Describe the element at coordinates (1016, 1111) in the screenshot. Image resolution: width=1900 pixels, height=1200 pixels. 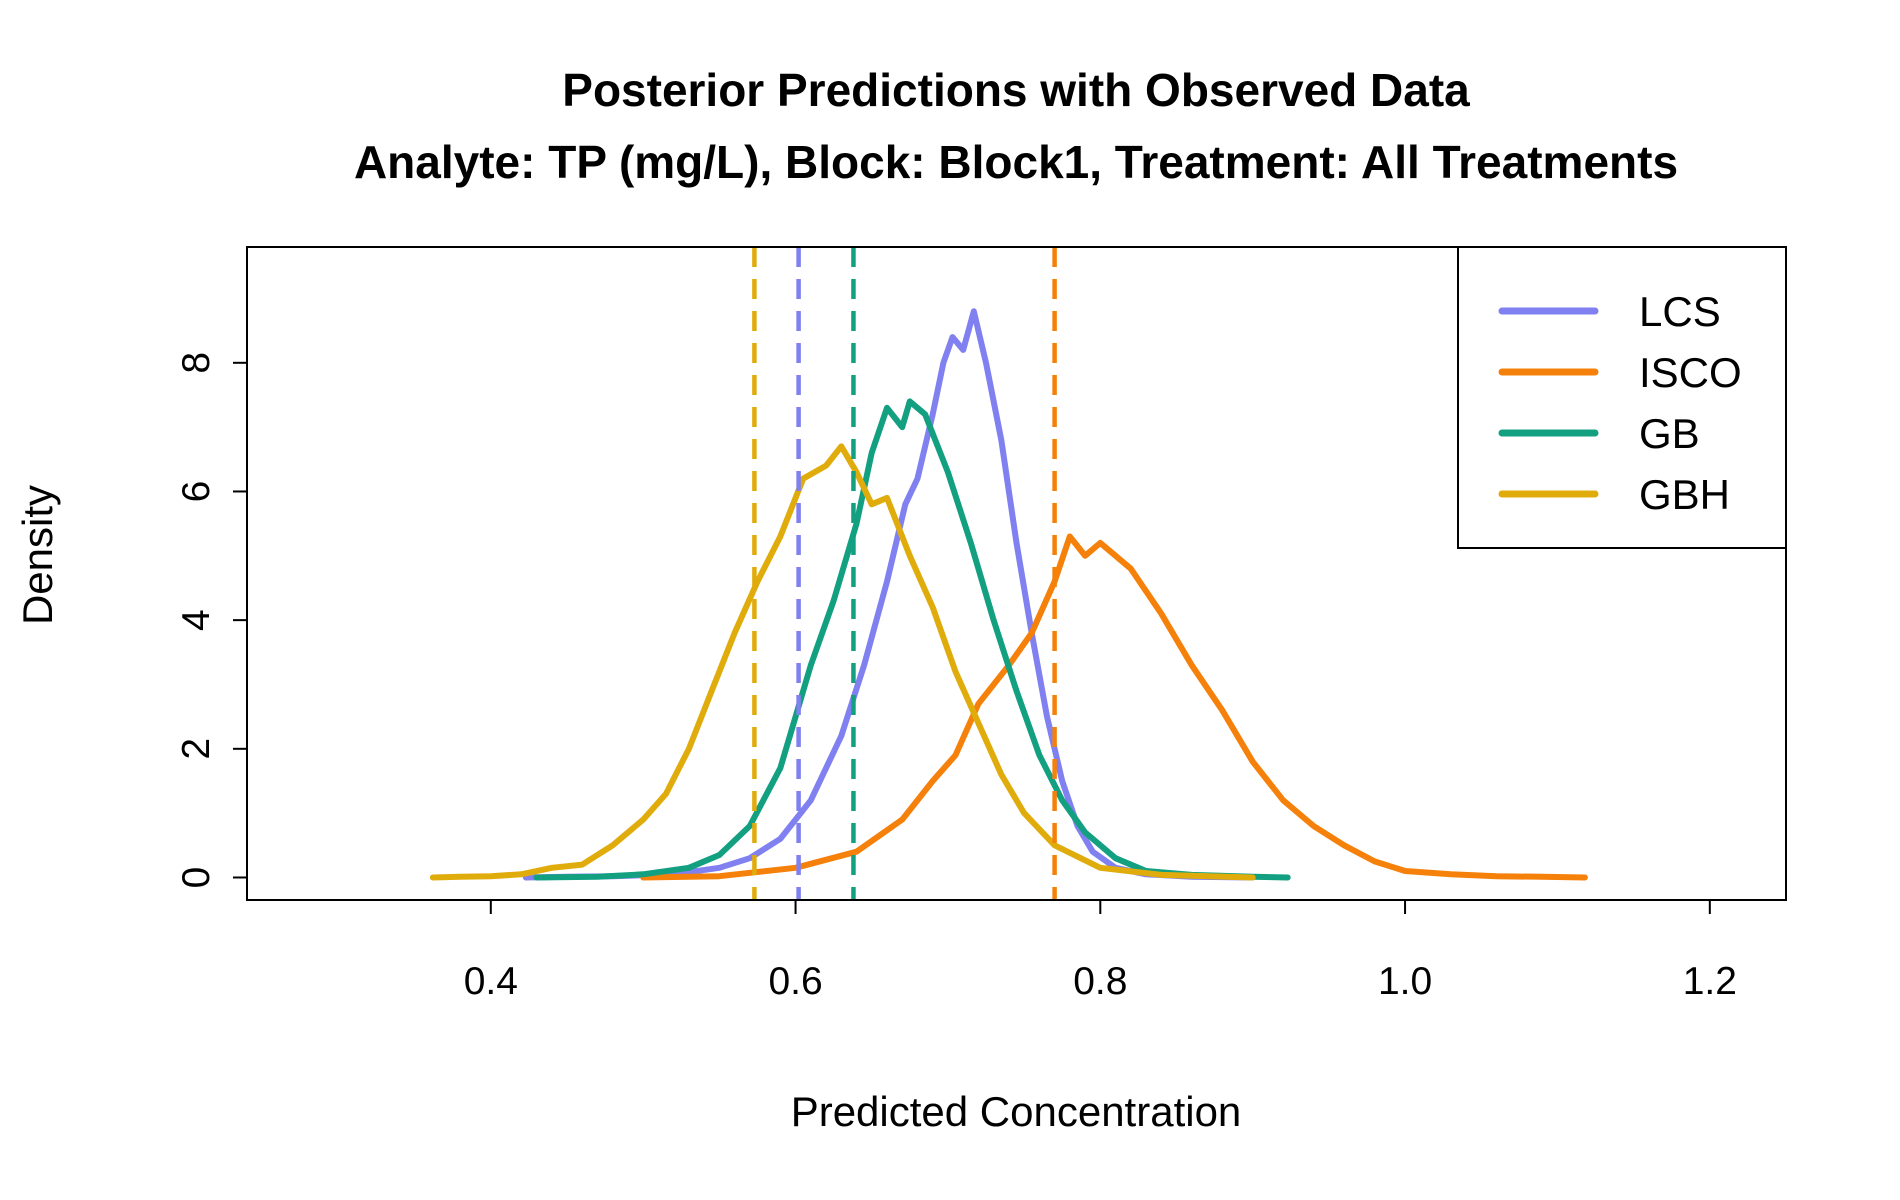
I see `x-axis-label: Predicted Concentration` at that location.